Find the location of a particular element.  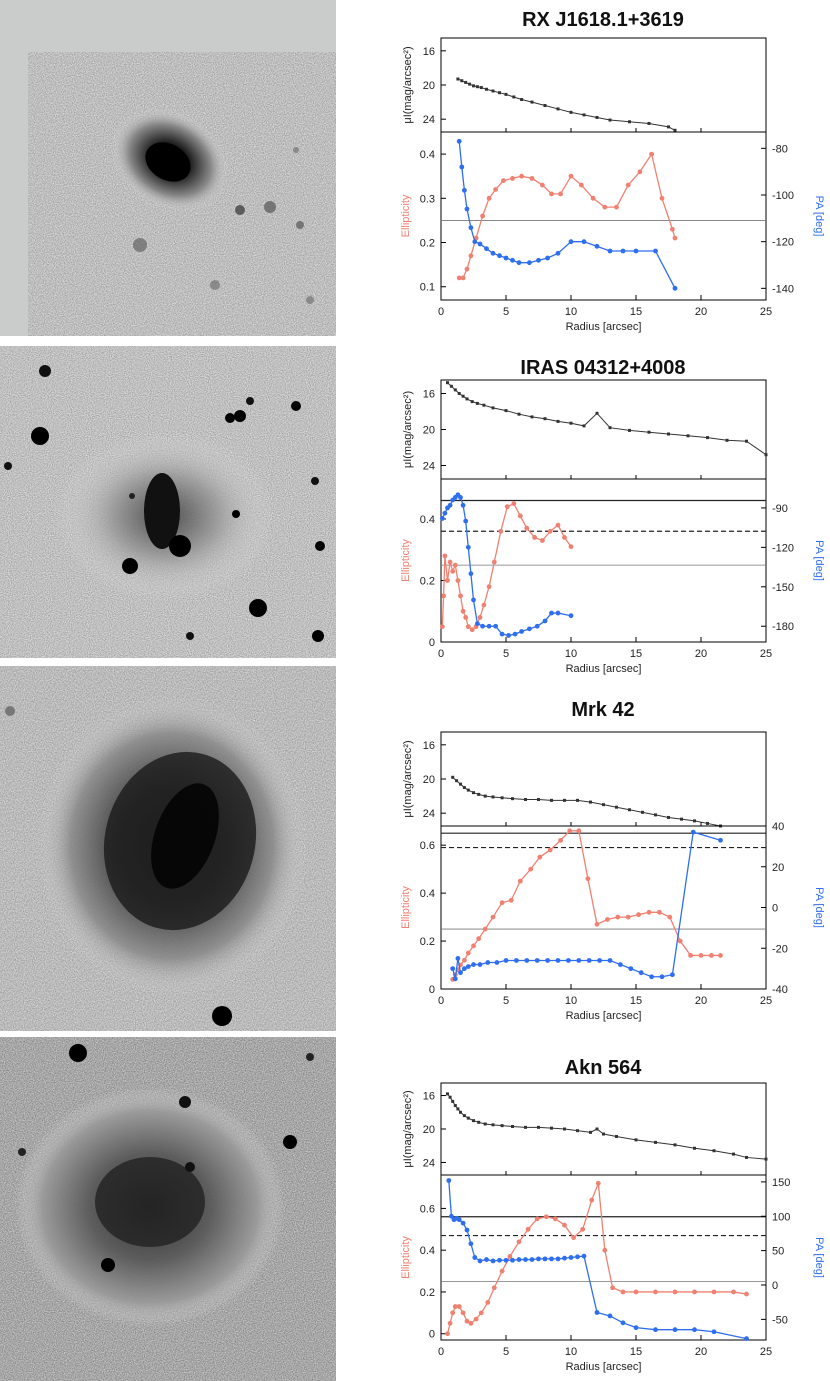

galaxy-image-mrk is located at coordinates (168, 848).